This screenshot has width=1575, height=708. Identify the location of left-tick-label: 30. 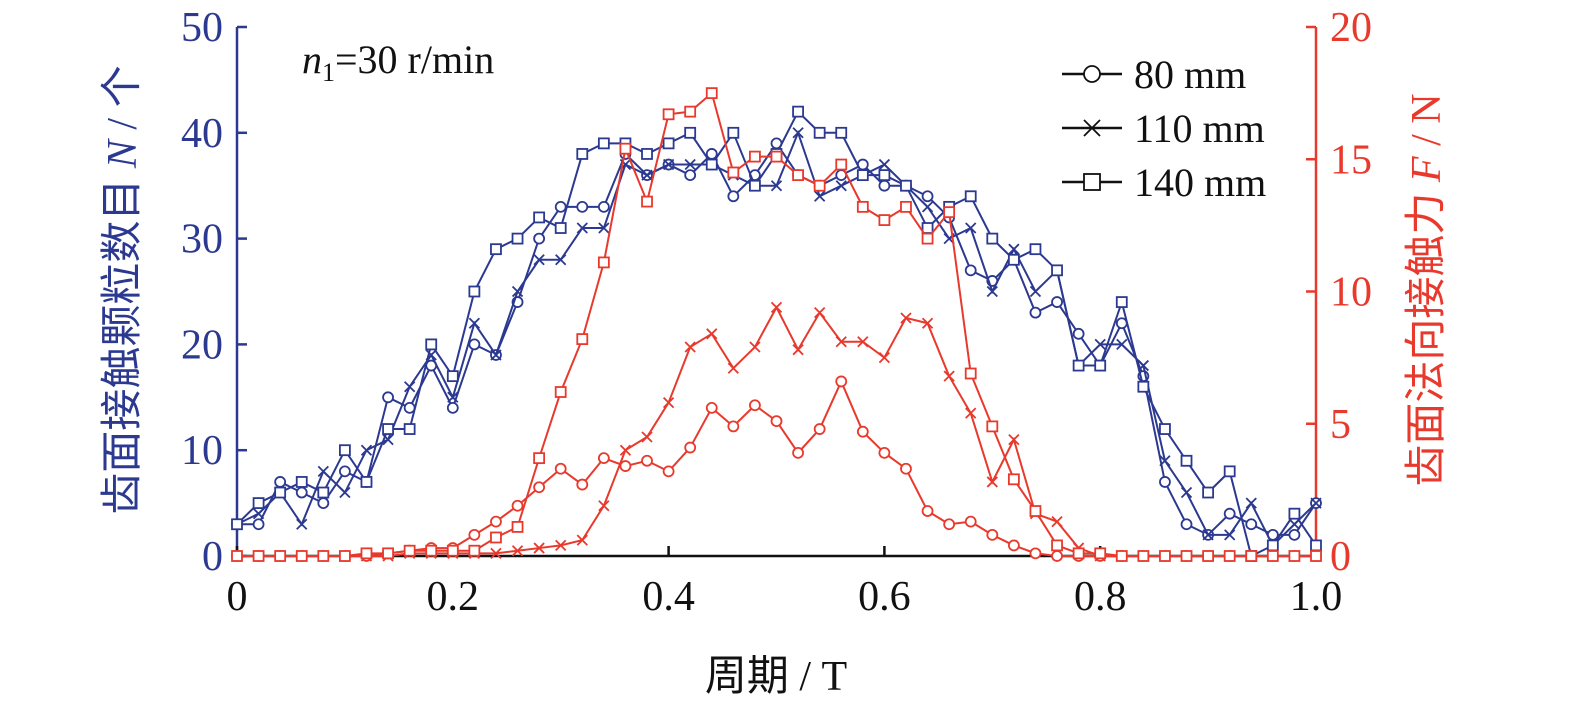
(202, 240).